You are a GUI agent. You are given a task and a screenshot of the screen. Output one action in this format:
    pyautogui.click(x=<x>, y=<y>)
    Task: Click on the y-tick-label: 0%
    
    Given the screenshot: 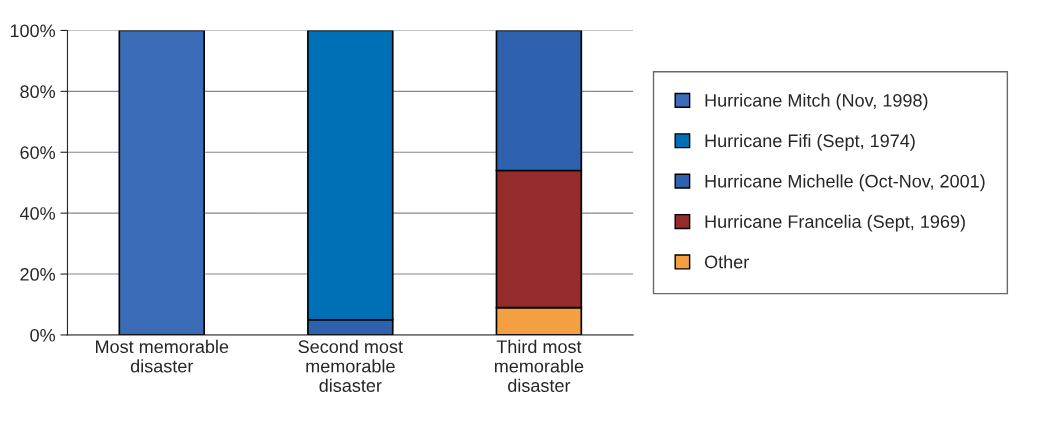 What is the action you would take?
    pyautogui.click(x=43, y=335)
    